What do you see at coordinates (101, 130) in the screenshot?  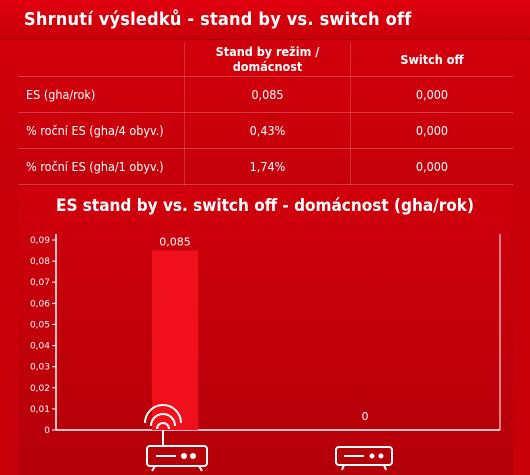 I see `row-label: % roční ES (gha/4 obyv.)` at bounding box center [101, 130].